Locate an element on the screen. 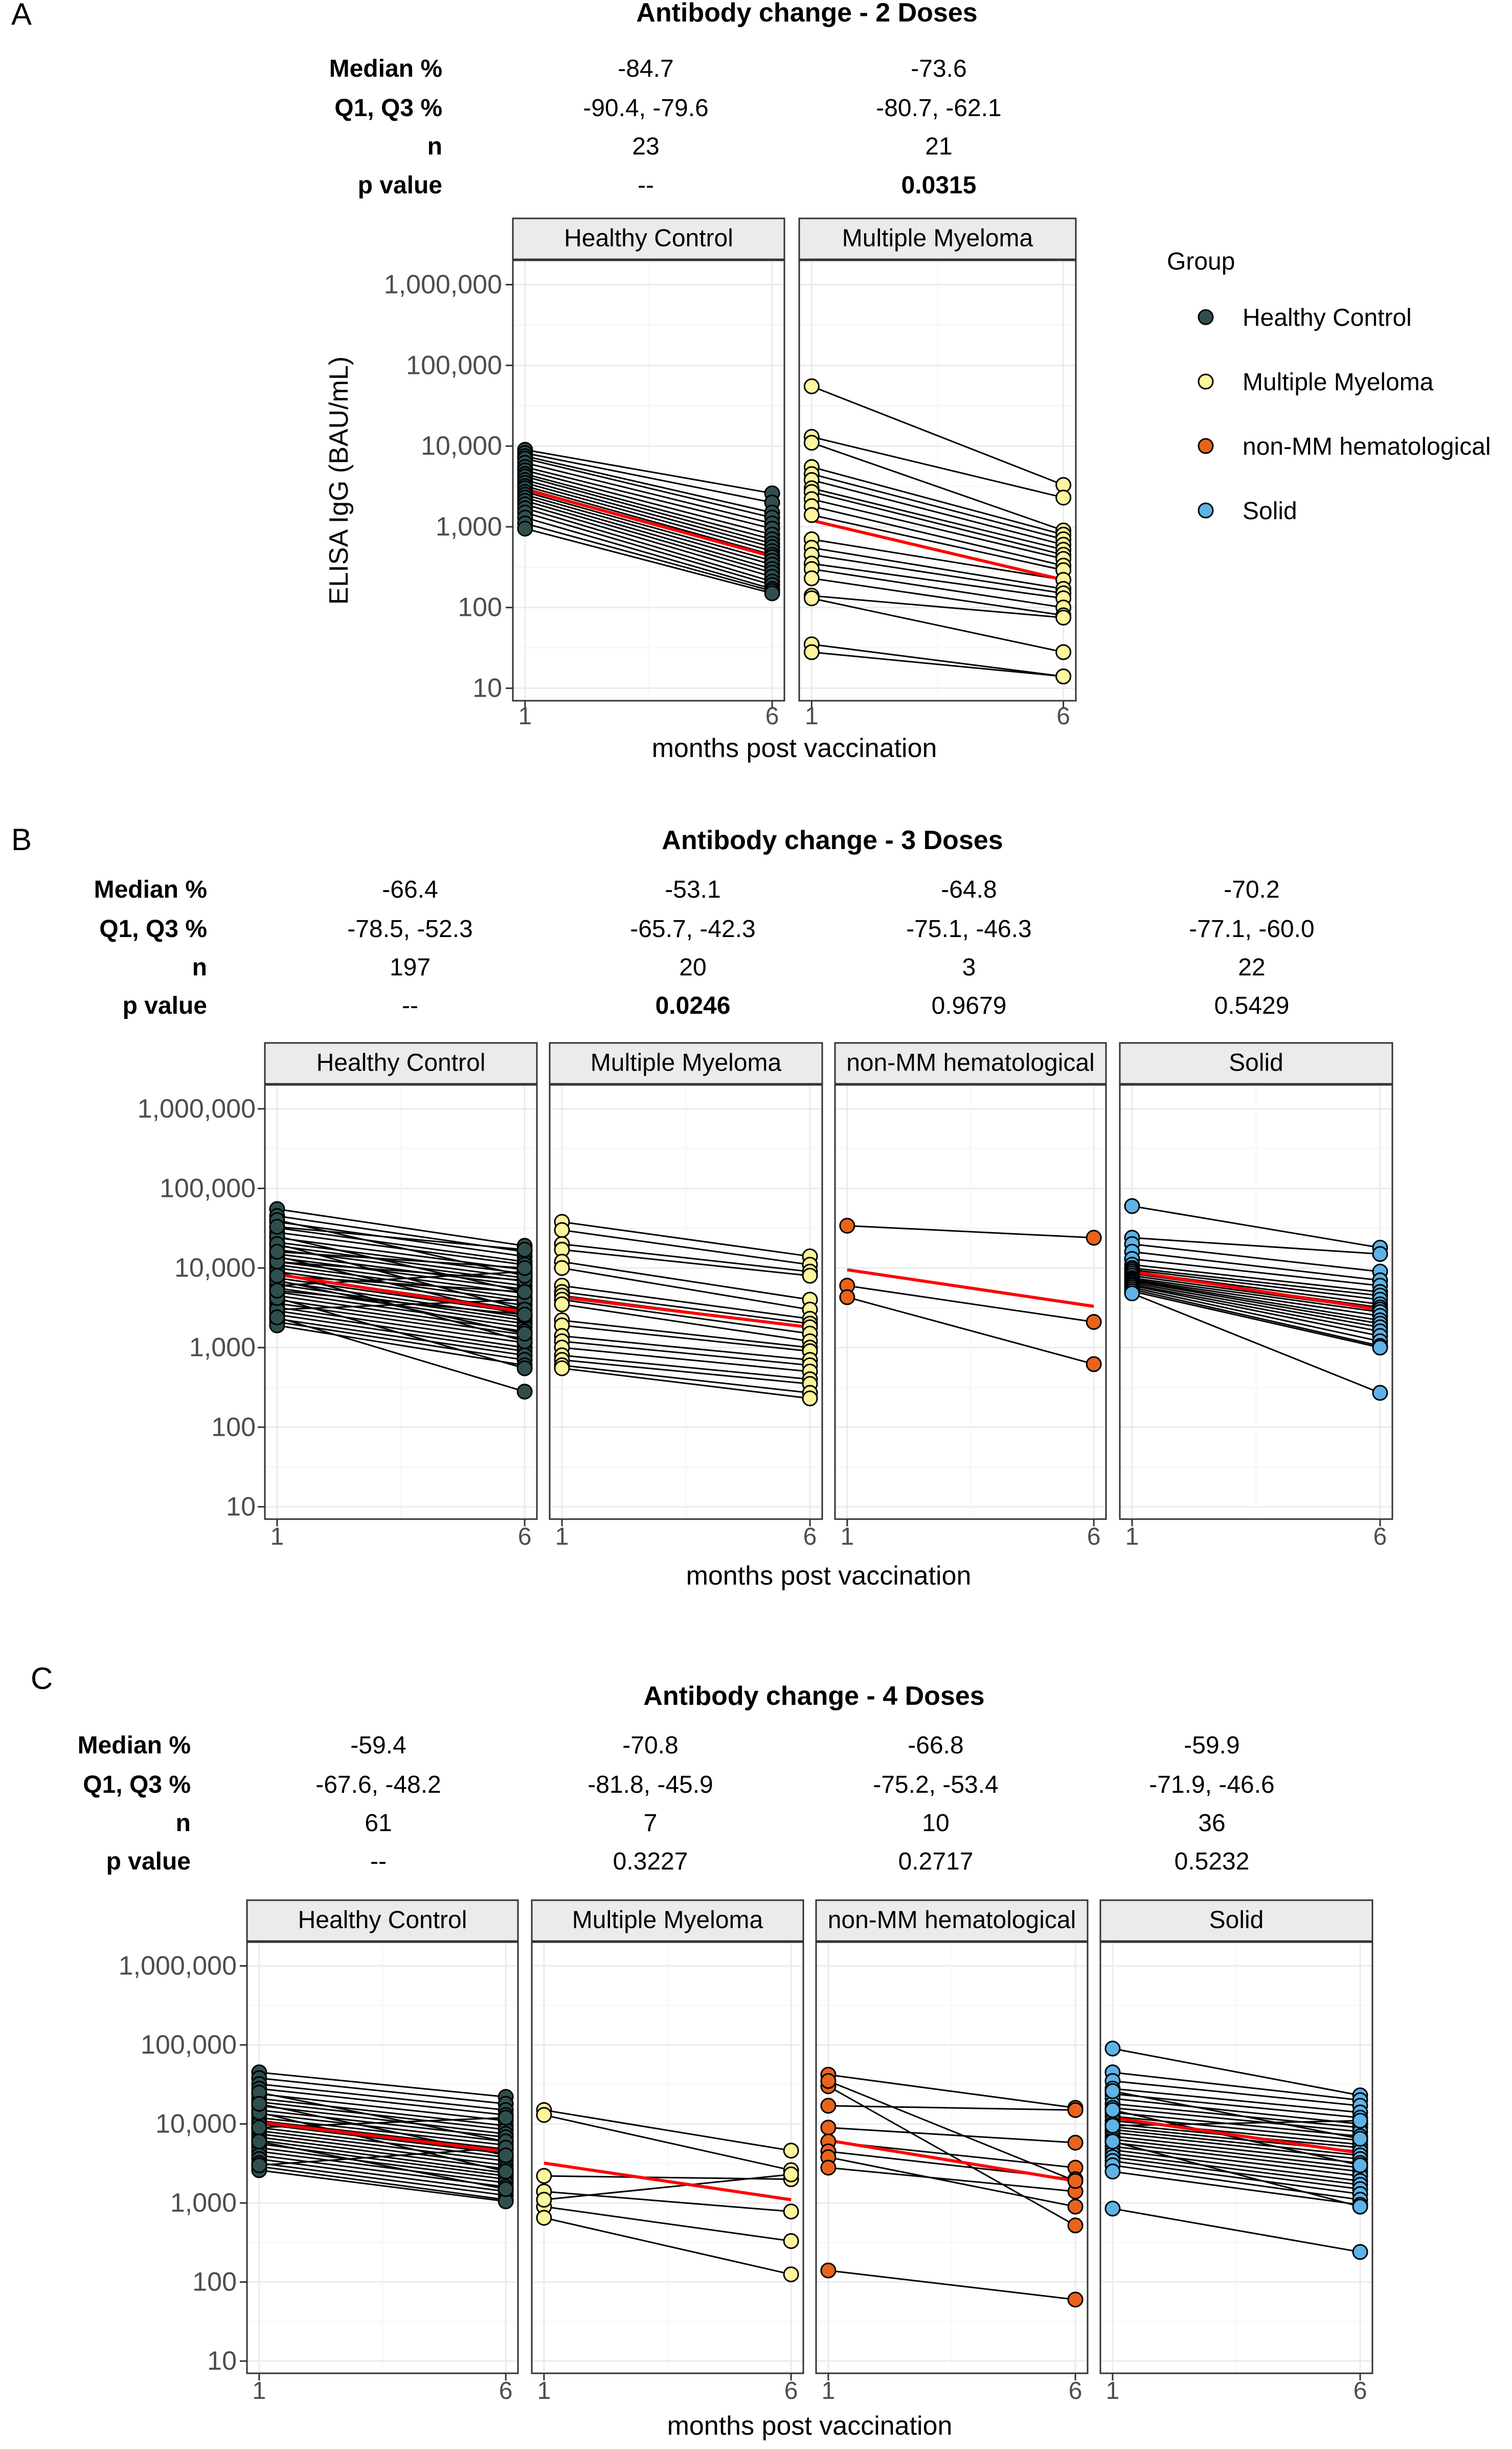  stats-value: -70.8 is located at coordinates (650, 1746).